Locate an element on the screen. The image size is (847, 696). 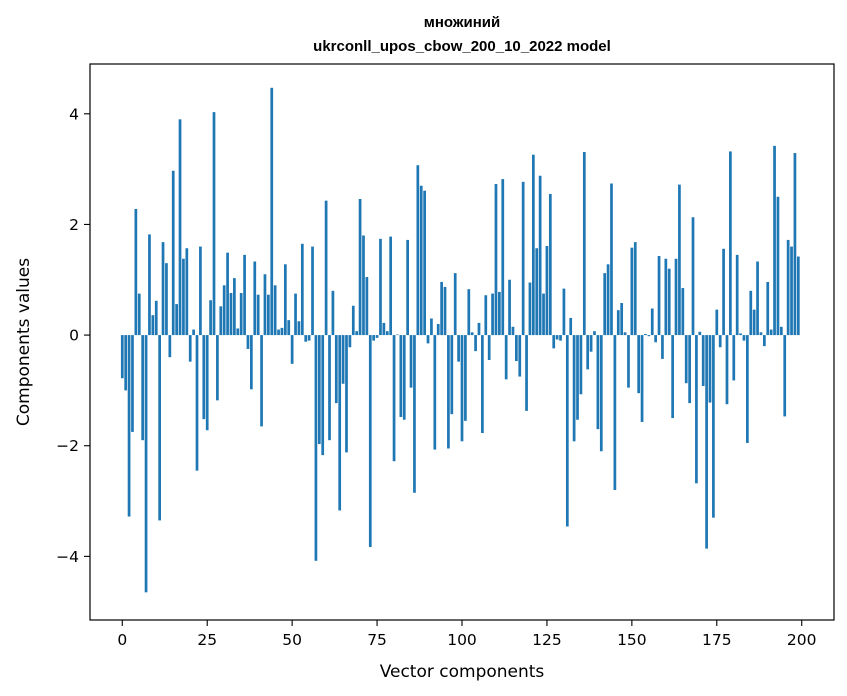
x-tick-label-25: 25 is located at coordinates (207, 640).